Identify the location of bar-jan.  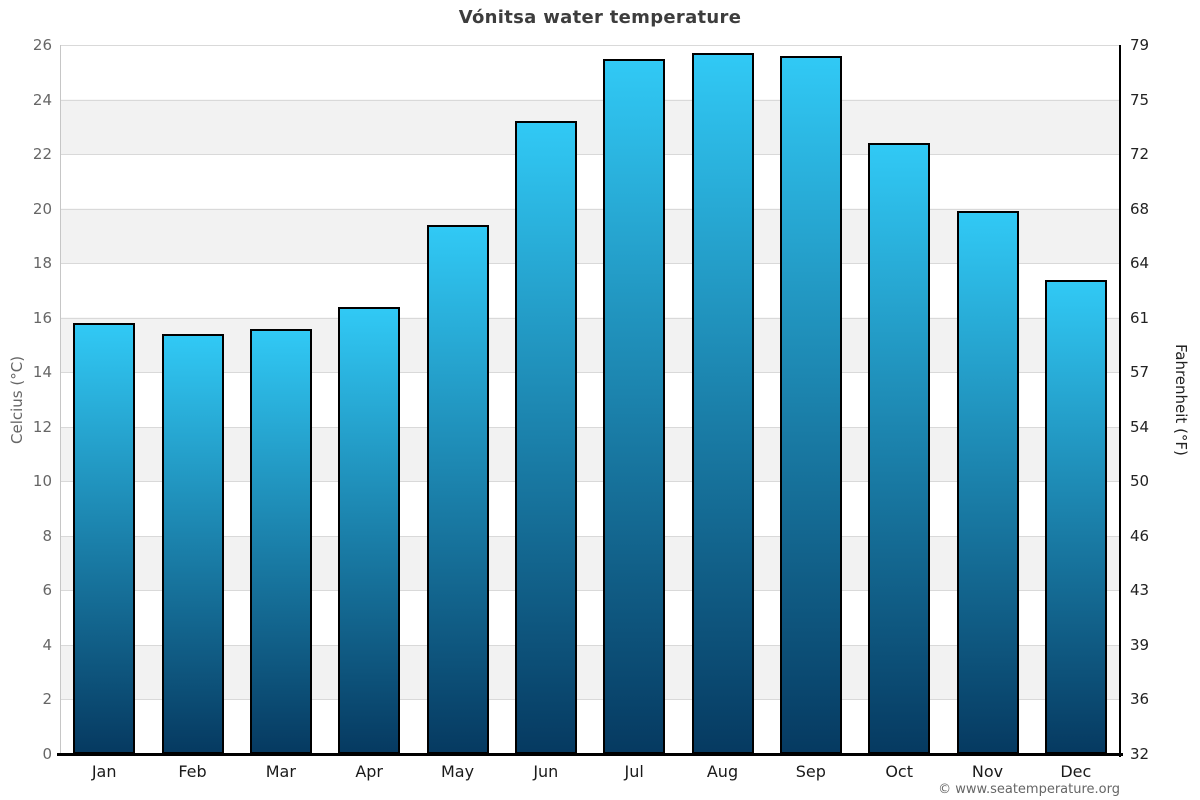
(104, 538).